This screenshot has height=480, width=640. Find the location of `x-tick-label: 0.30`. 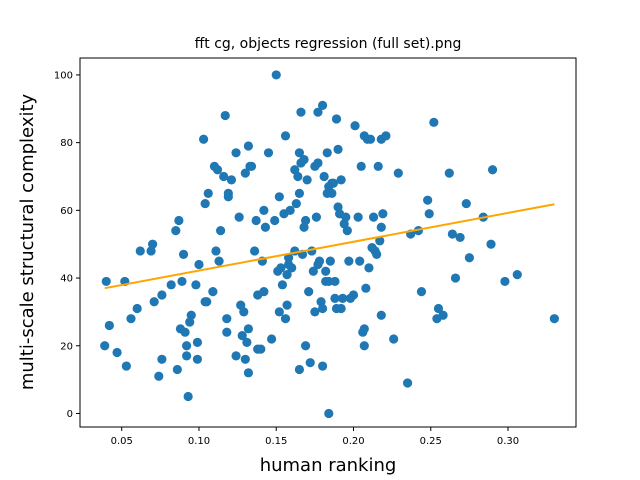

x-tick-label: 0.30 is located at coordinates (508, 441).